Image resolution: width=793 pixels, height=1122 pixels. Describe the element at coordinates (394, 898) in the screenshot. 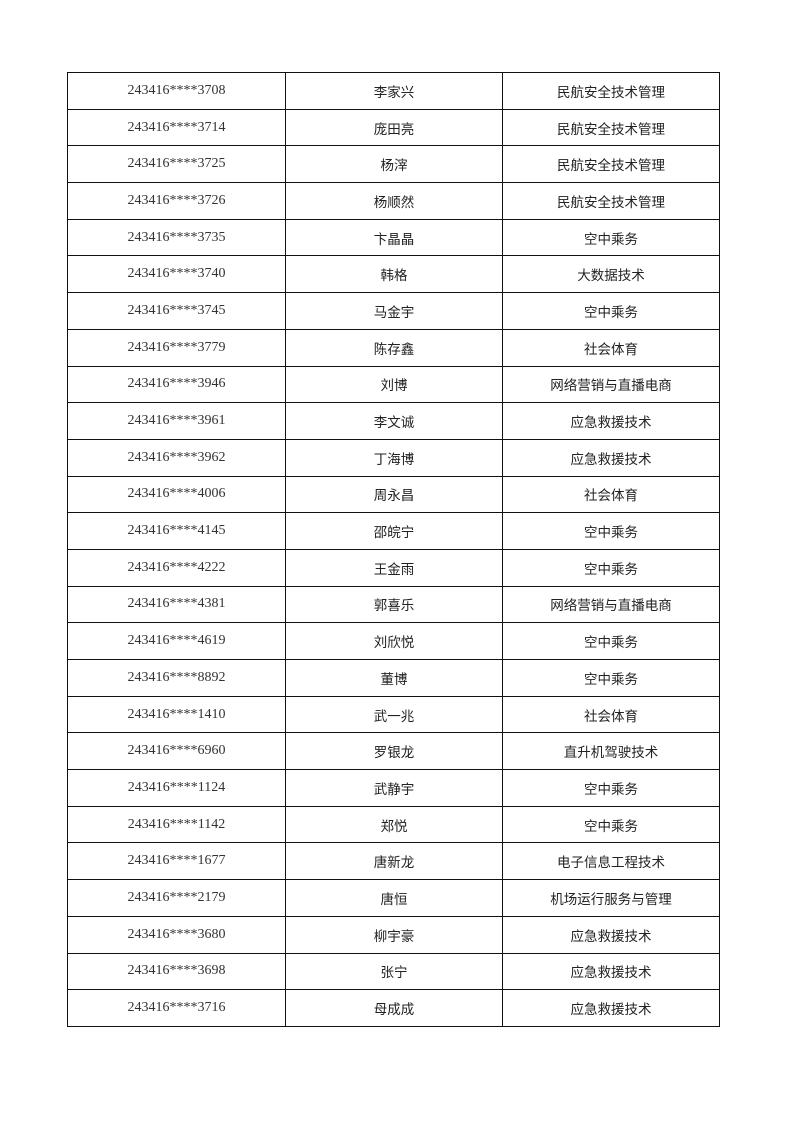

I see `name-cell: 唐恒` at that location.